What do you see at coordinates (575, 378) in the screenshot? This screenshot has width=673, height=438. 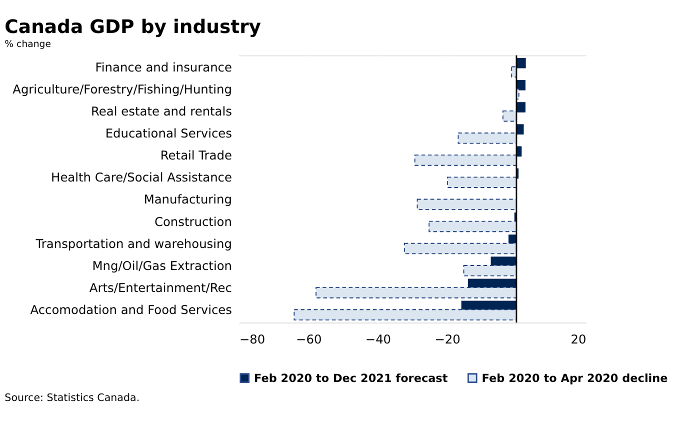 I see `legend-label: Feb 2020 to Apr 2020 decline` at bounding box center [575, 378].